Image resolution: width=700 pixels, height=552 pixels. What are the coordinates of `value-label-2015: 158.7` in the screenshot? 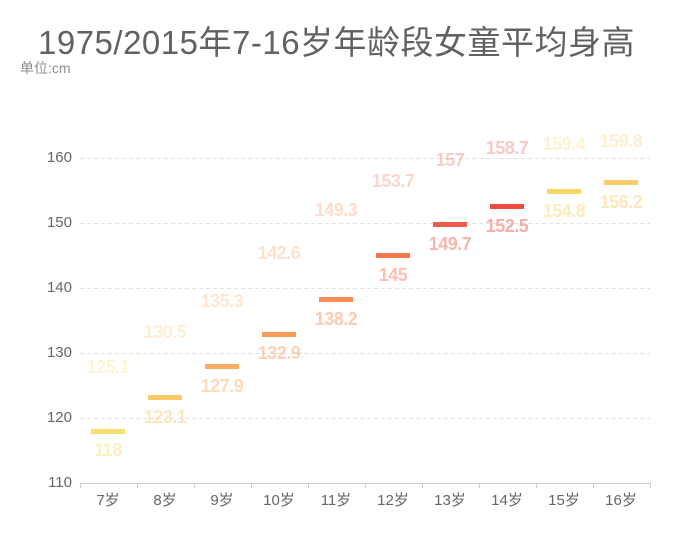 It's located at (507, 148).